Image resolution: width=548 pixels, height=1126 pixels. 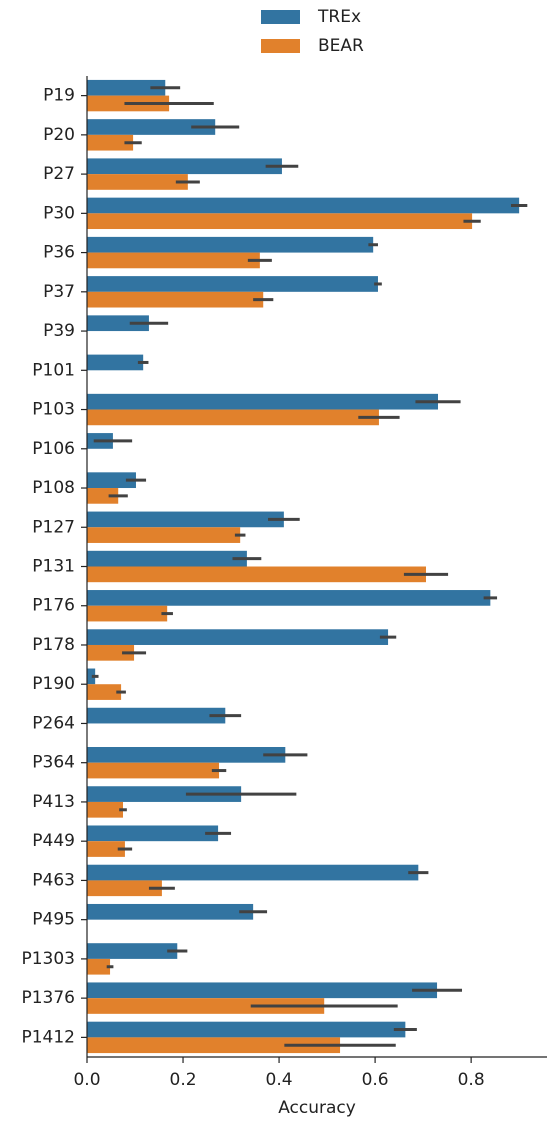 I want to click on y-tick-label: P178, so click(x=53, y=645).